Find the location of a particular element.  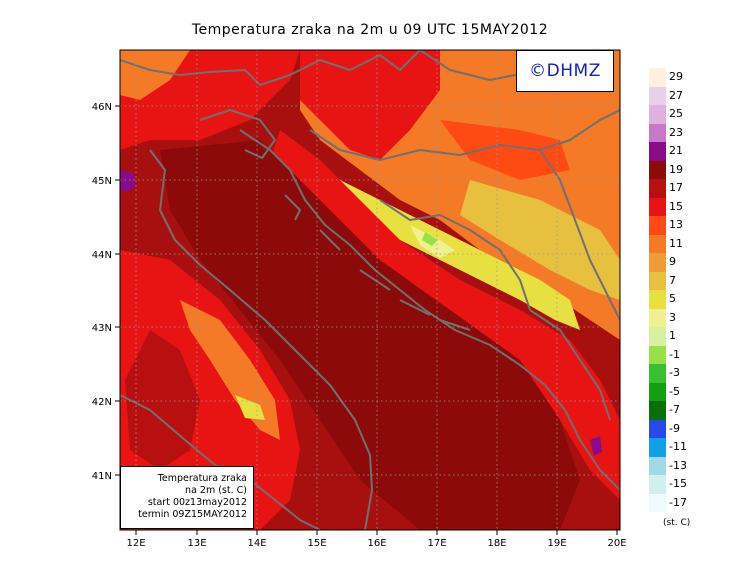

lat-tick-label: 41N is located at coordinates (102, 476).